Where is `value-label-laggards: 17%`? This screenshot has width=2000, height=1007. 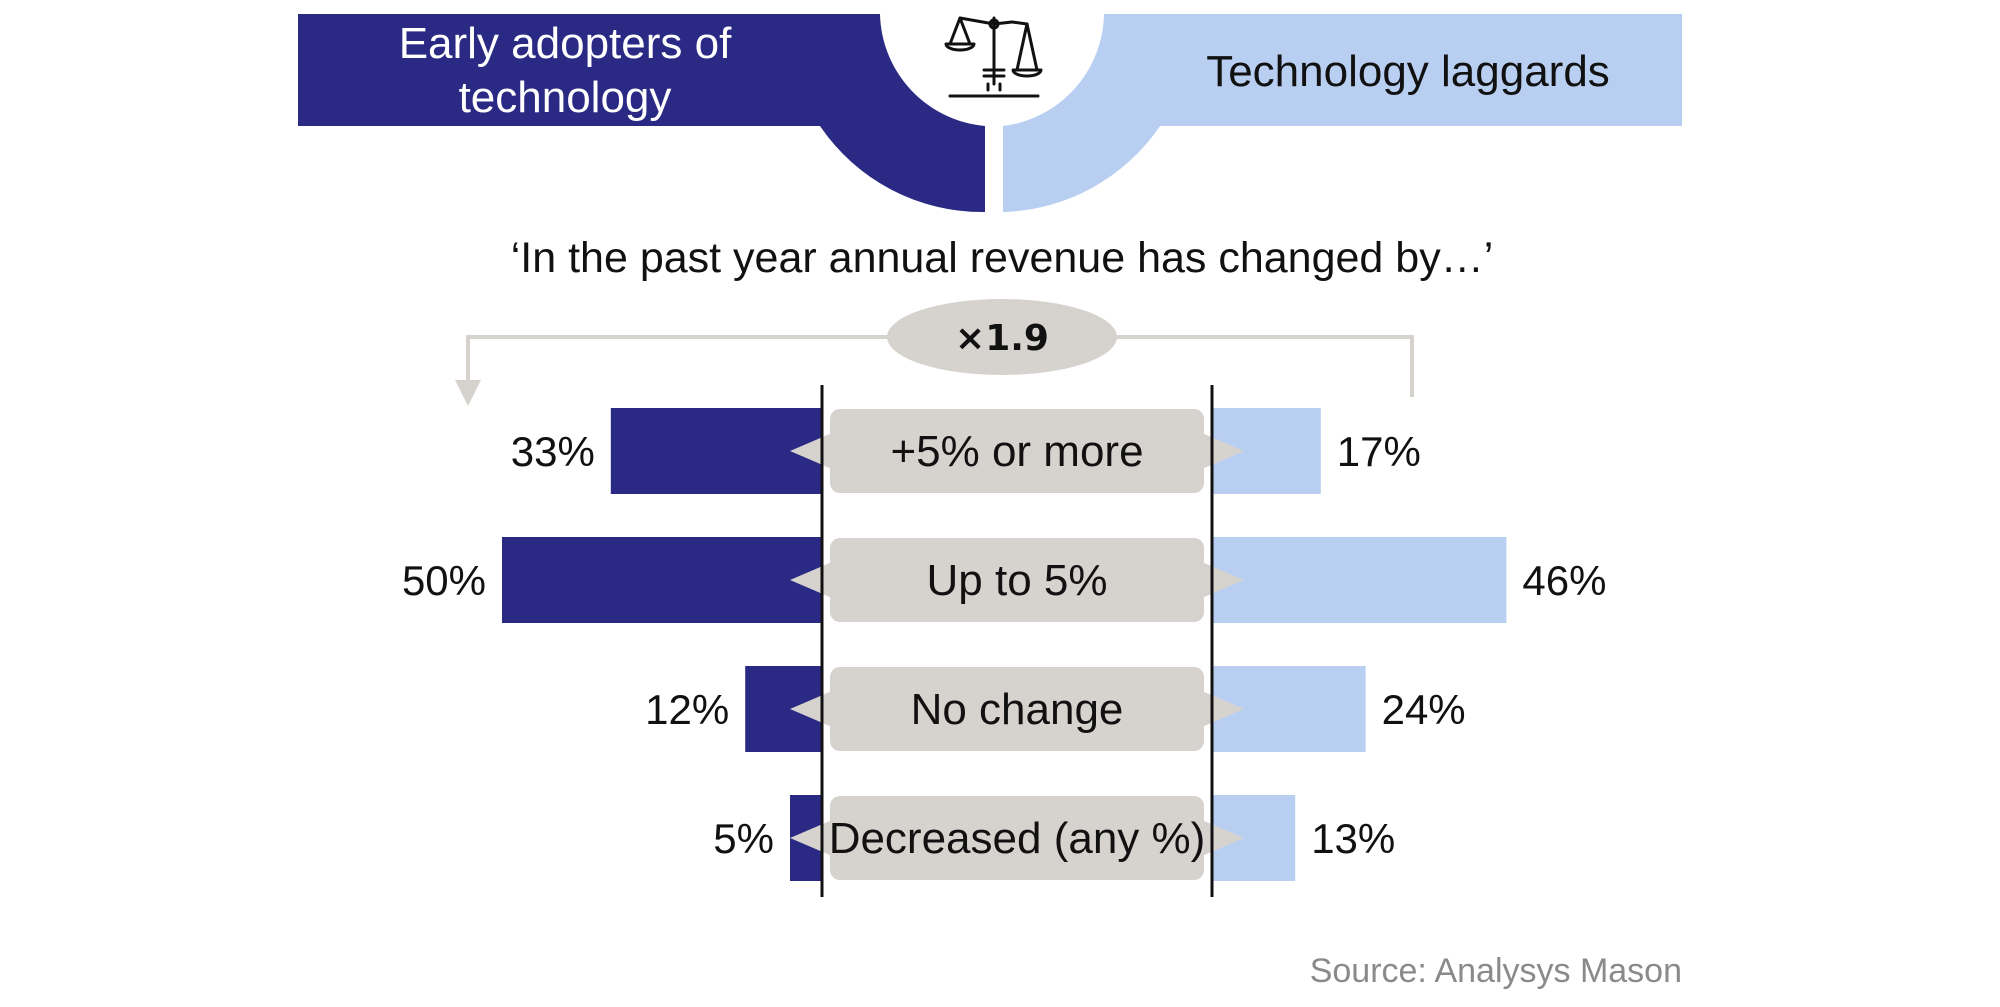 value-label-laggards: 17% is located at coordinates (1379, 451).